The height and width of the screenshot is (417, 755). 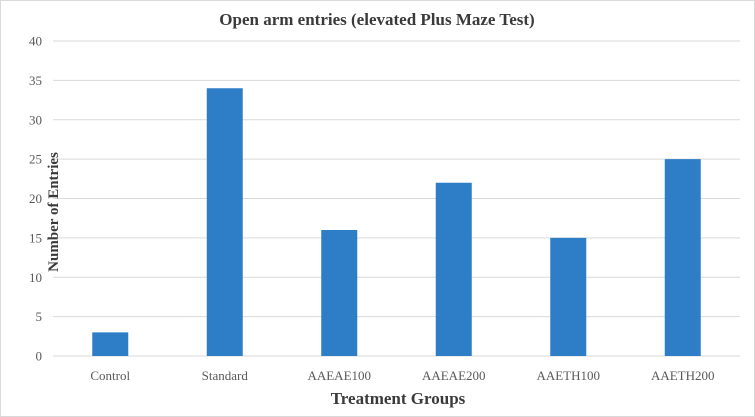 What do you see at coordinates (39, 316) in the screenshot?
I see `y-tick-label: 5` at bounding box center [39, 316].